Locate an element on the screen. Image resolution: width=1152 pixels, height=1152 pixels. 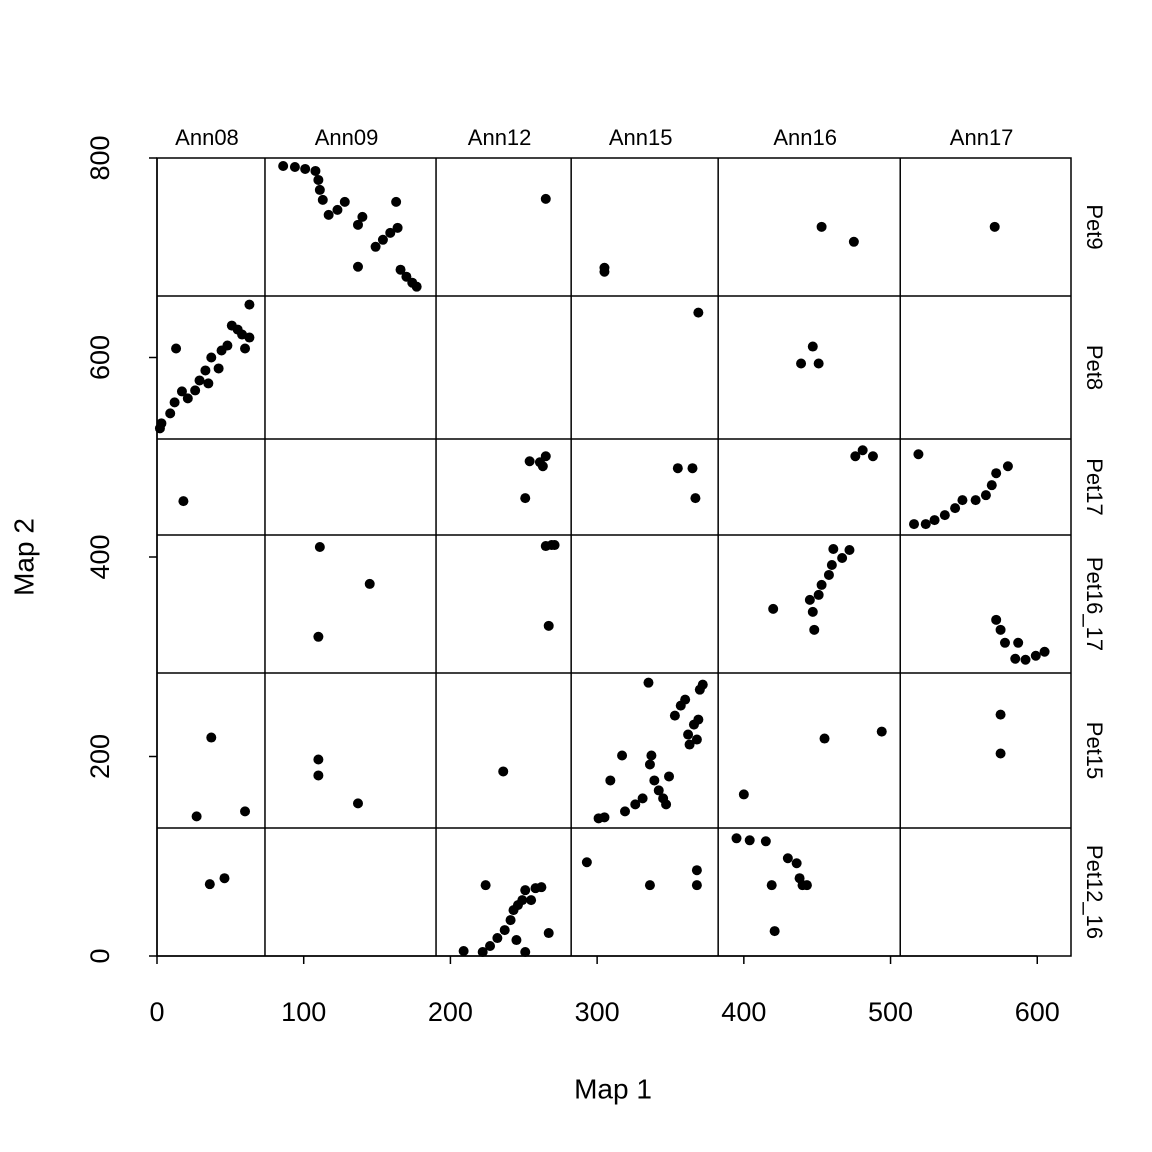
x-tick-label: 100 is located at coordinates (303, 1012).